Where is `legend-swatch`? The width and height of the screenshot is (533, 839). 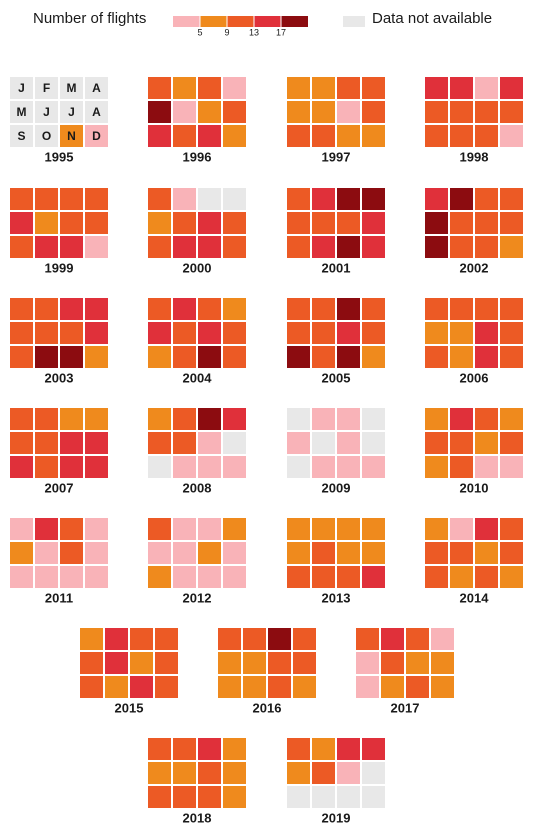 legend-swatch is located at coordinates (294, 21).